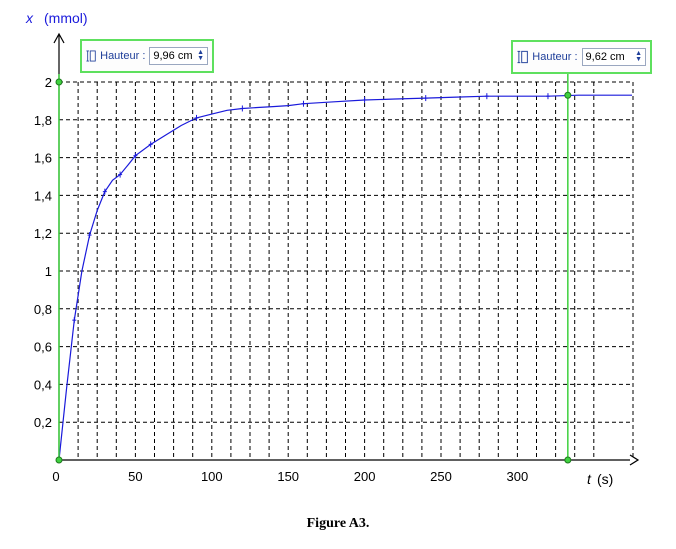  I want to click on y-tick-label: 0,2, so click(43, 422).